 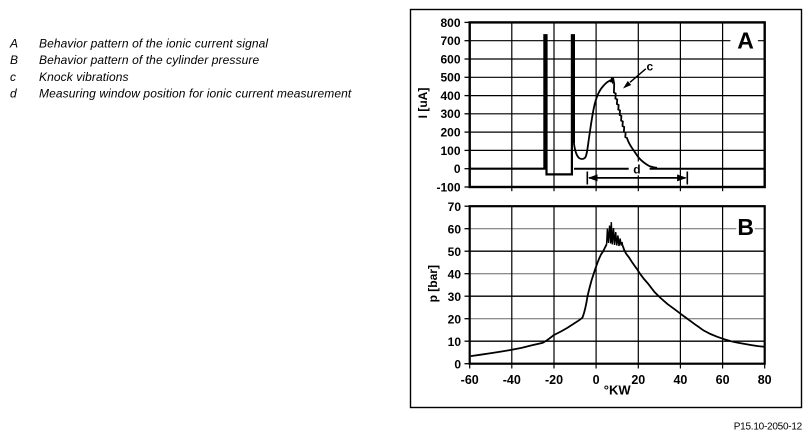 What do you see at coordinates (765, 380) in the screenshot?
I see `svg-text: 80` at bounding box center [765, 380].